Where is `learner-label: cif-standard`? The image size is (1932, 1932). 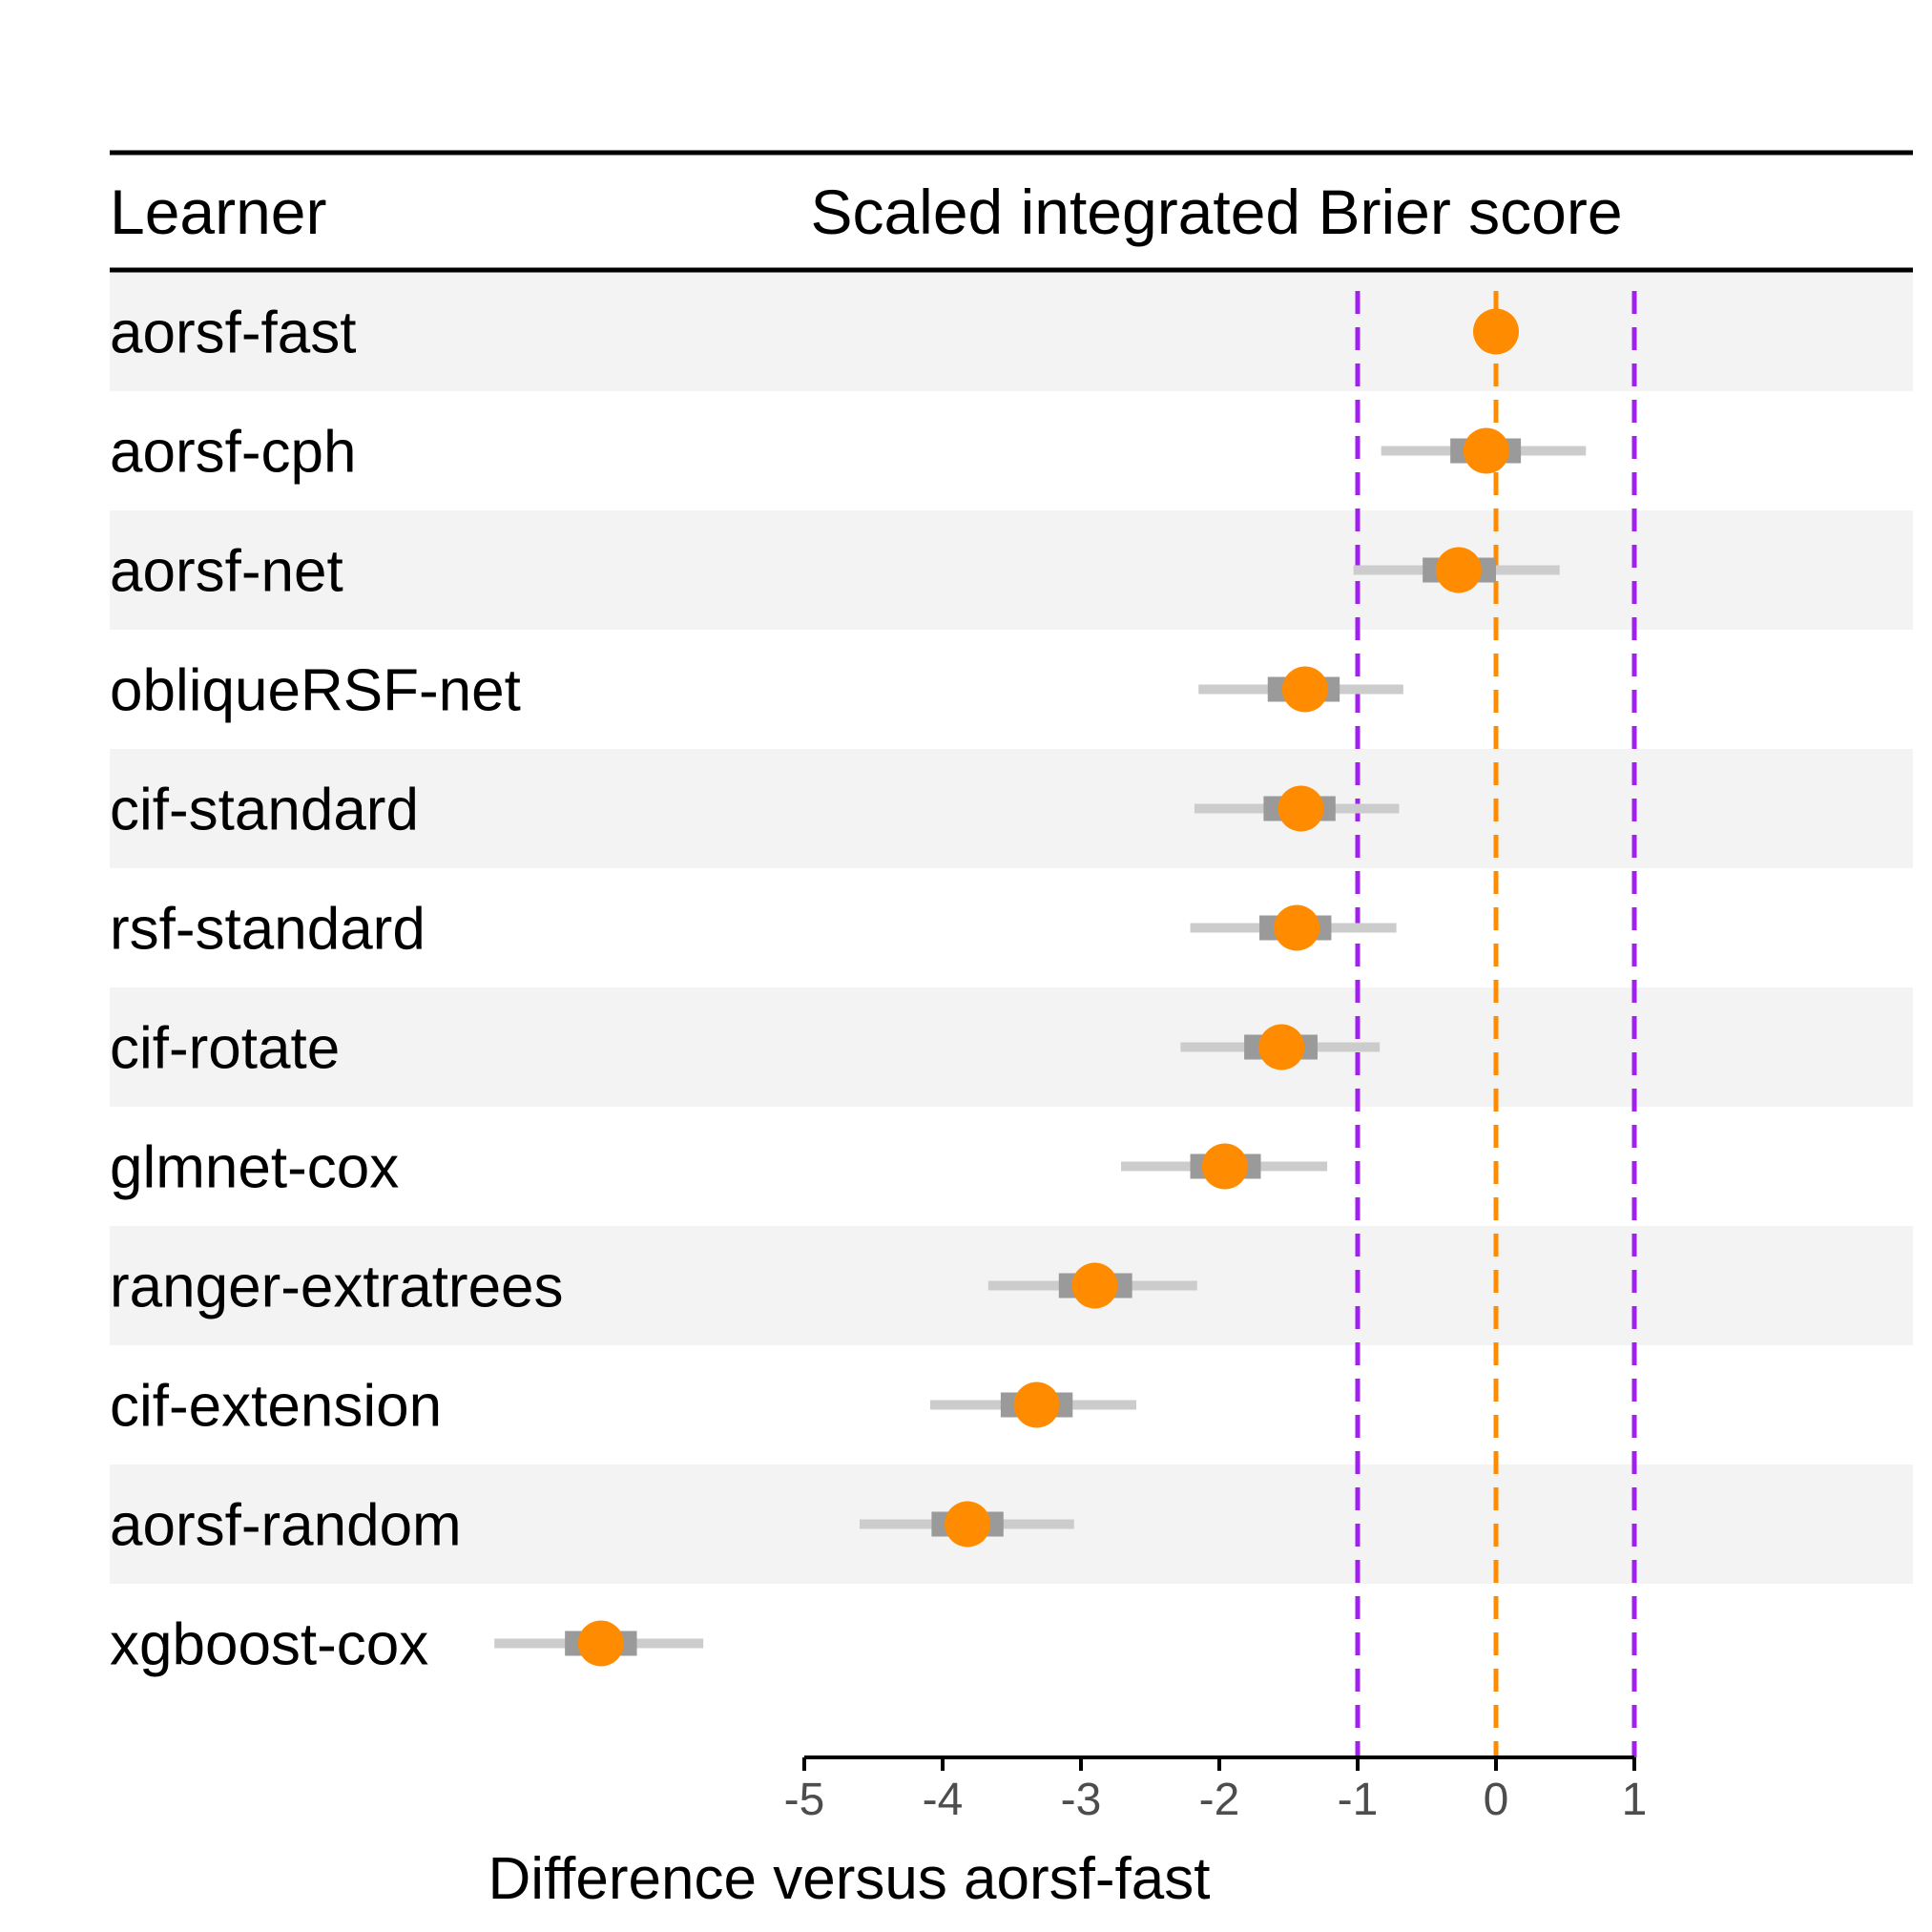 learner-label: cif-standard is located at coordinates (264, 810).